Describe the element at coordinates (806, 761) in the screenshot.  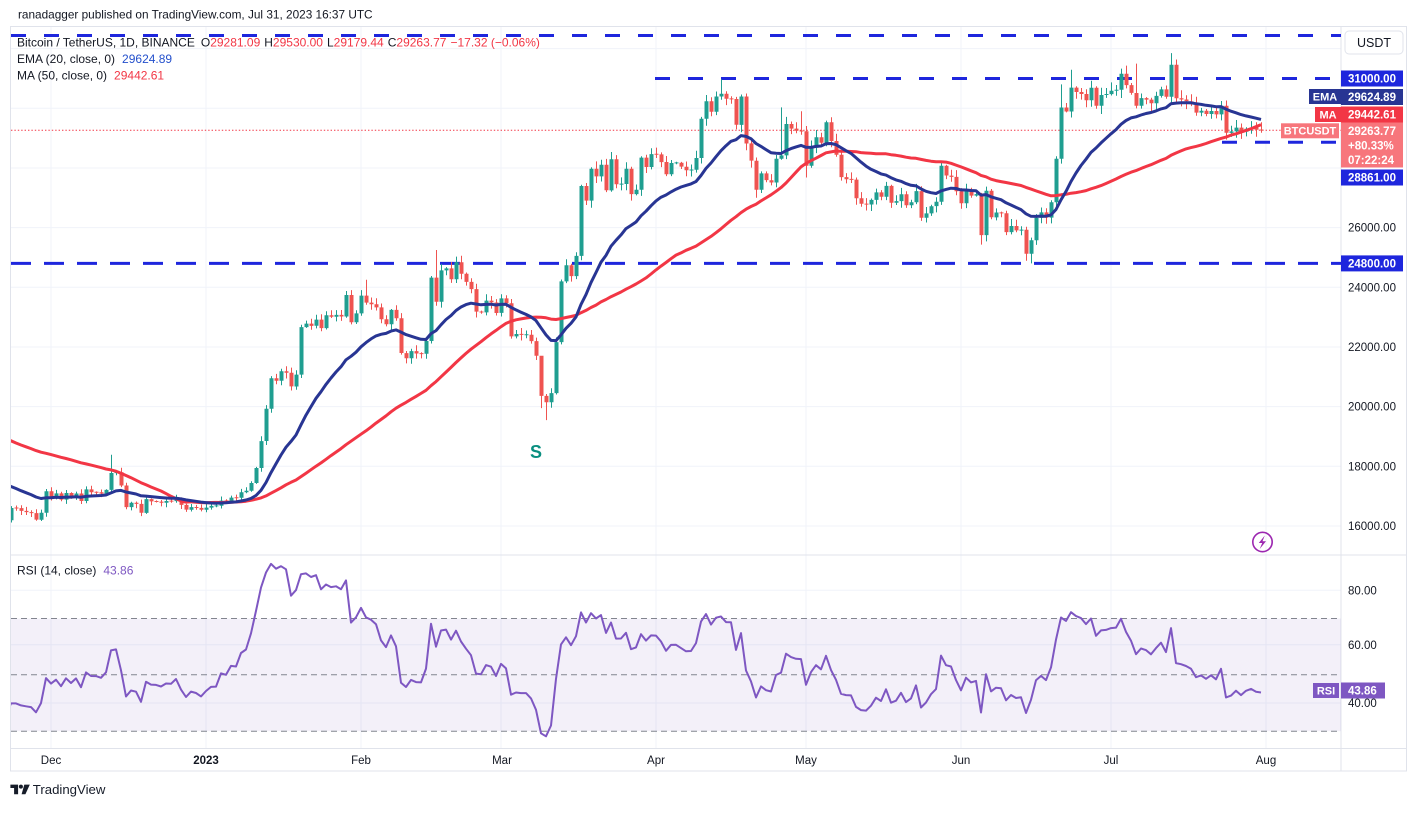
I see `svg-text: May` at that location.